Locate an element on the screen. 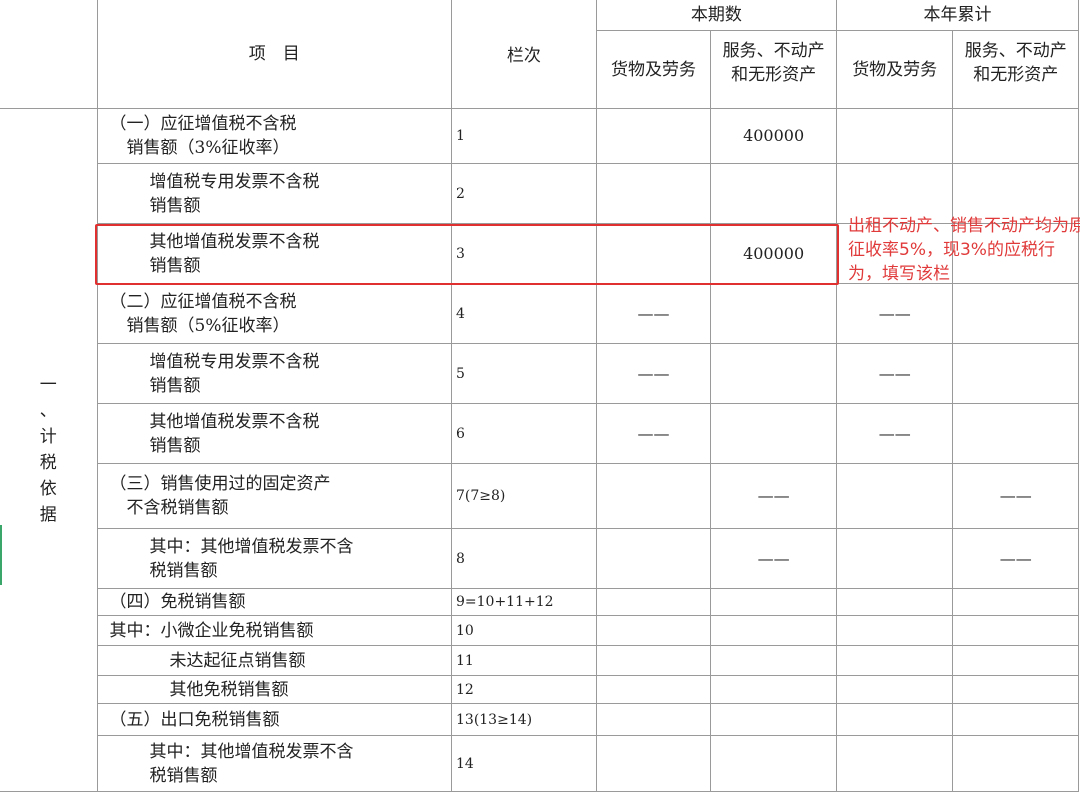 The height and width of the screenshot is (792, 1080). table-row: （四）免税销售额 9=10+11+12 is located at coordinates (539, 602).